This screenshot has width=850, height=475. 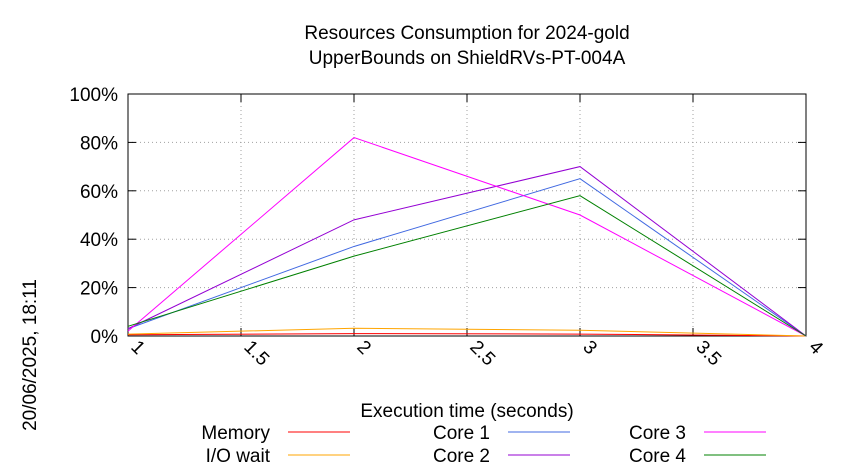 What do you see at coordinates (99, 240) in the screenshot?
I see `y-tick-label: 40%` at bounding box center [99, 240].